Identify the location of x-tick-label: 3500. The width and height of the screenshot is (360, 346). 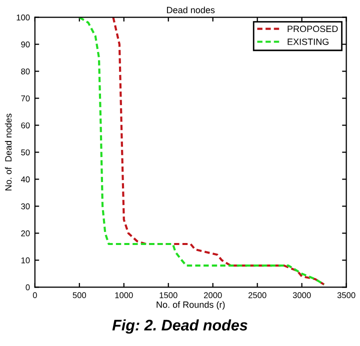
(346, 295).